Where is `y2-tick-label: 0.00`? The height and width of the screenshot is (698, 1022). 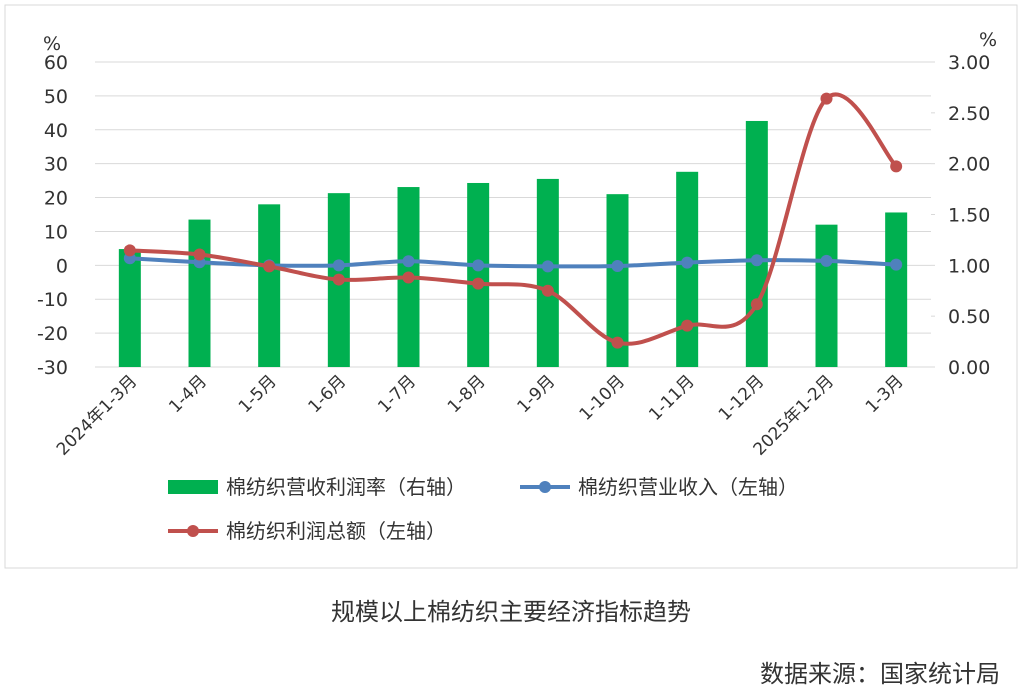
y2-tick-label: 0.00 is located at coordinates (969, 368).